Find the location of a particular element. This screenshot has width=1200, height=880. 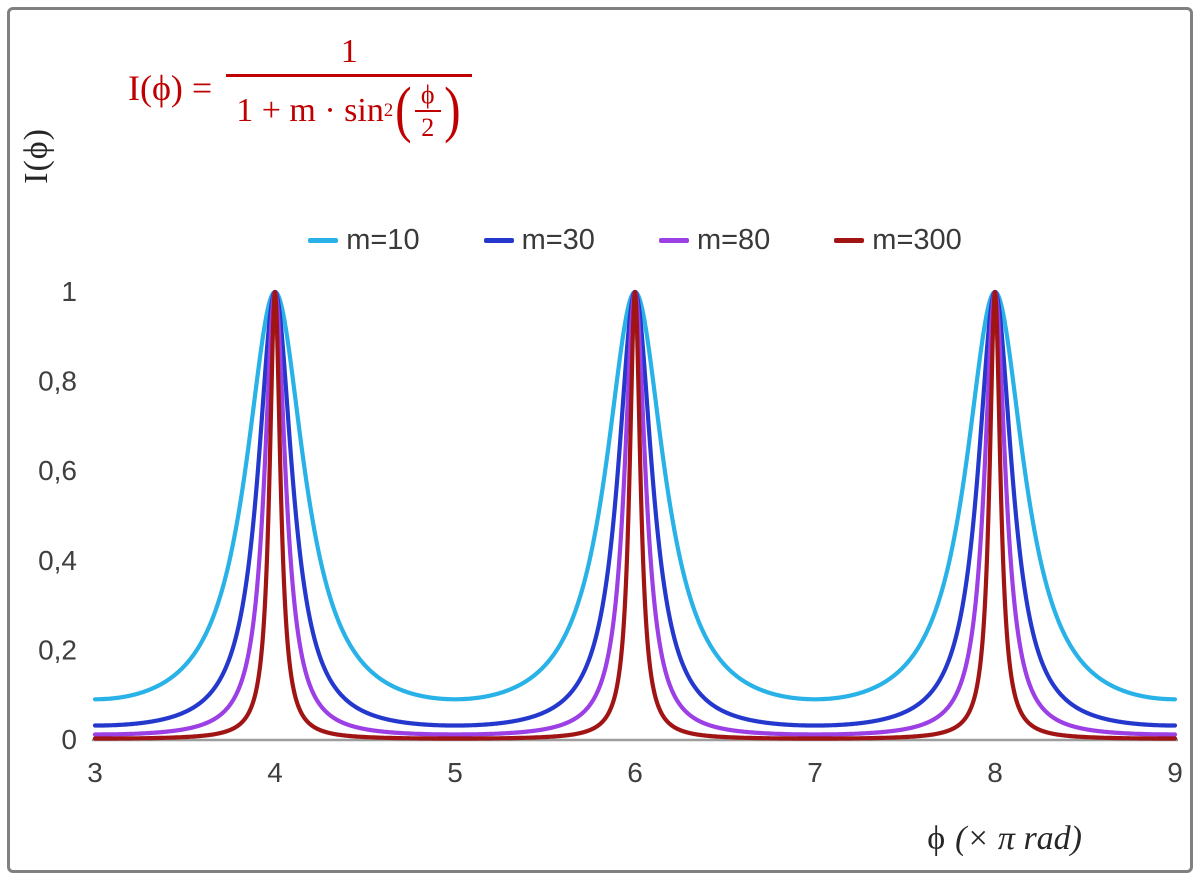

y-tick-label: 0 is located at coordinates (69, 739).